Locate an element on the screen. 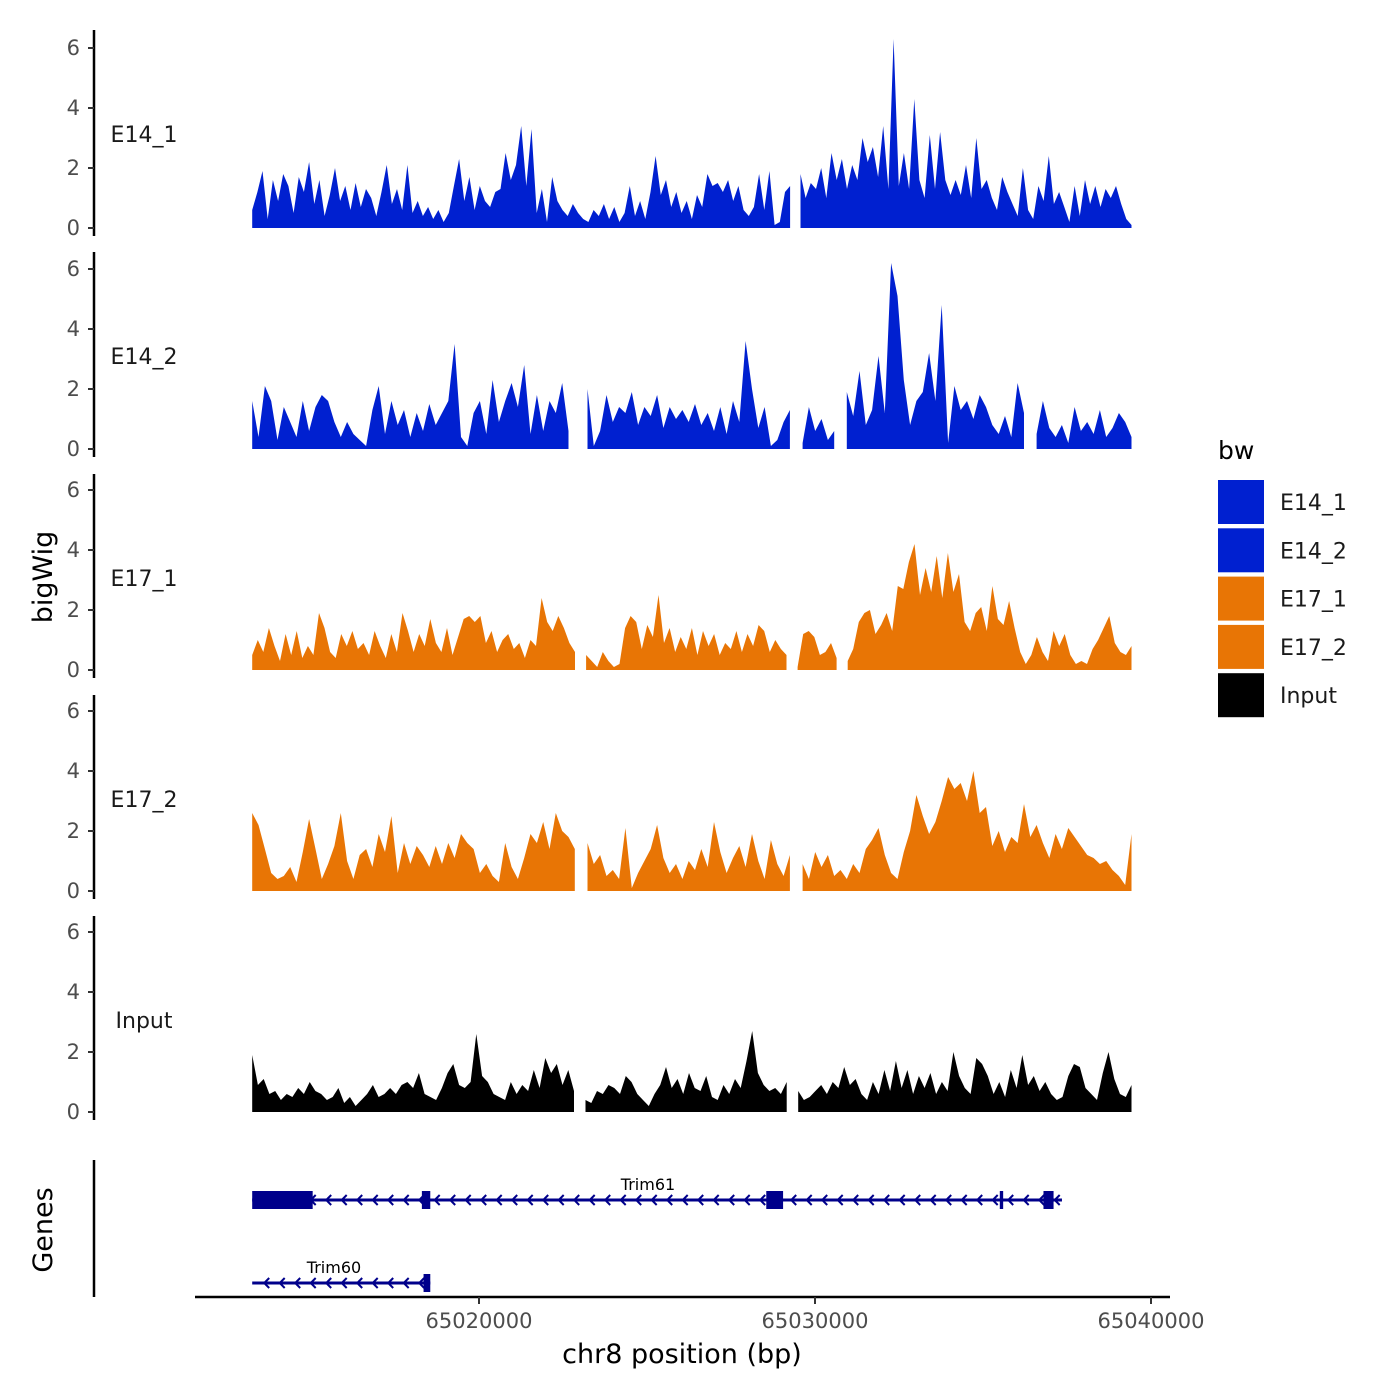  track-label: E17_2 is located at coordinates (144, 800).